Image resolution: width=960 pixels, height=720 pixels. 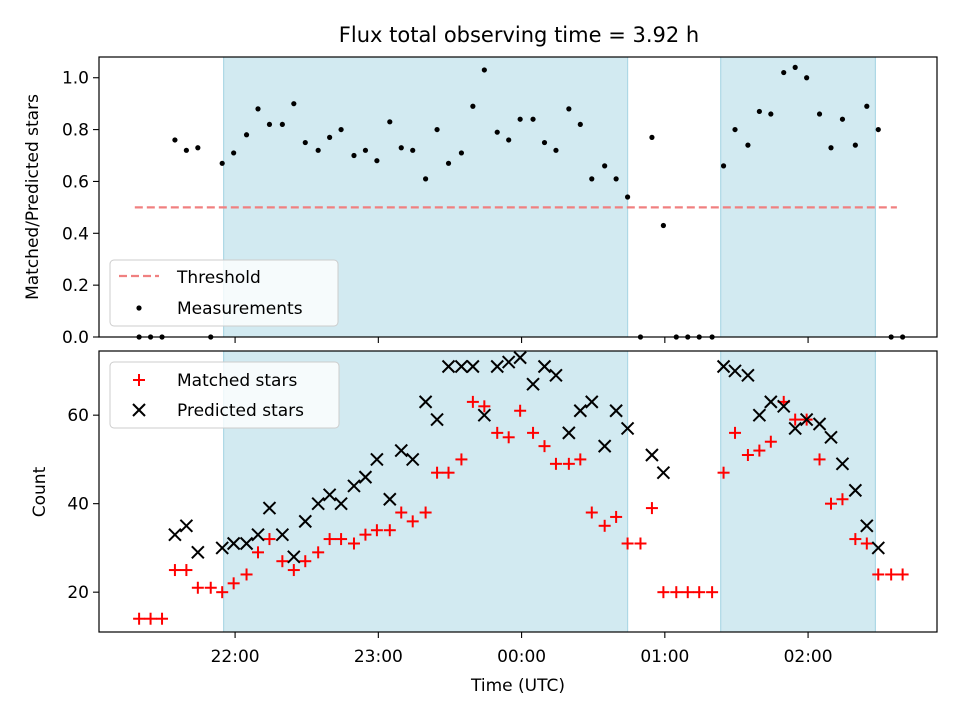 What do you see at coordinates (75, 131) in the screenshot?
I see `y-tick-label: 0.8` at bounding box center [75, 131].